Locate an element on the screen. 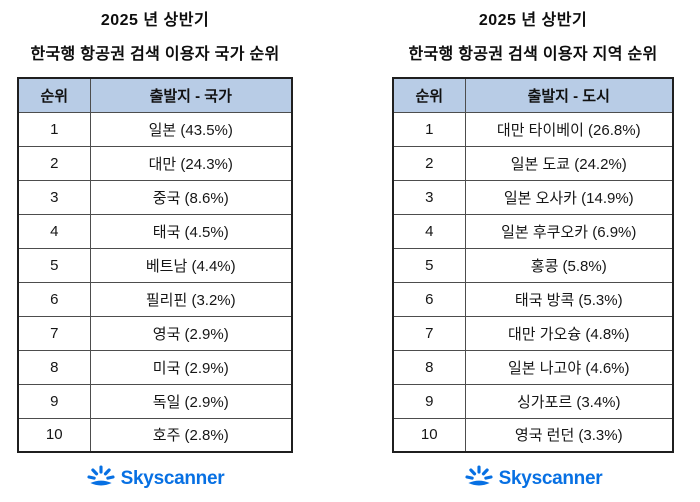 The image size is (700, 502). table-row: 1 일본 (43.5%) is located at coordinates (155, 129).